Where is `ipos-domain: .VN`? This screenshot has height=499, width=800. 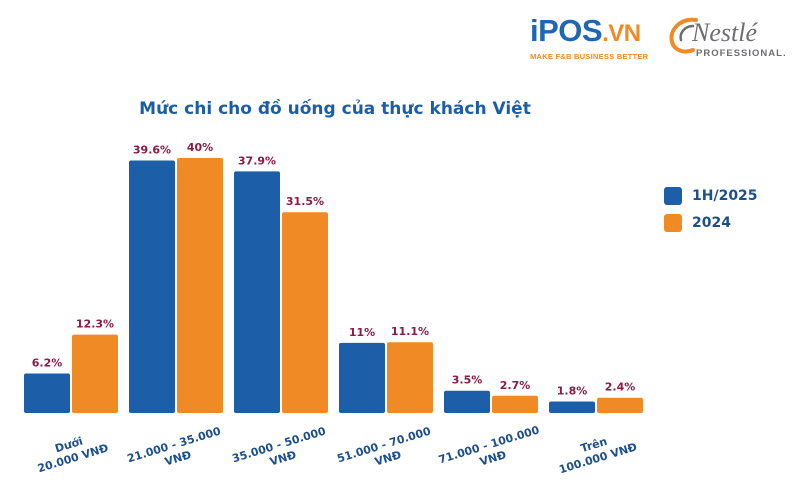 ipos-domain: .VN is located at coordinates (621, 33).